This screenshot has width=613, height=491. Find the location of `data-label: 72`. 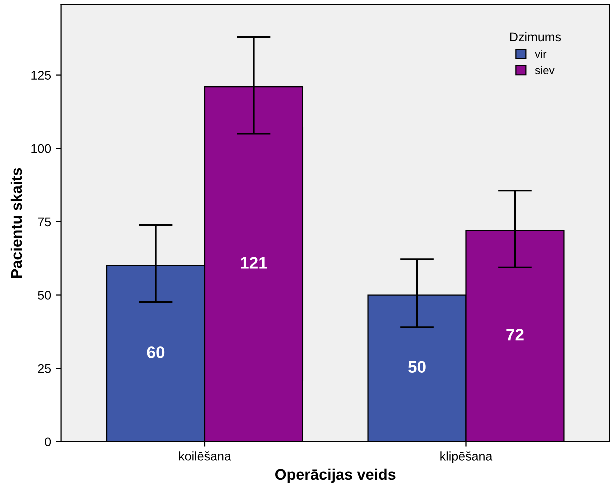

data-label: 72 is located at coordinates (515, 334).